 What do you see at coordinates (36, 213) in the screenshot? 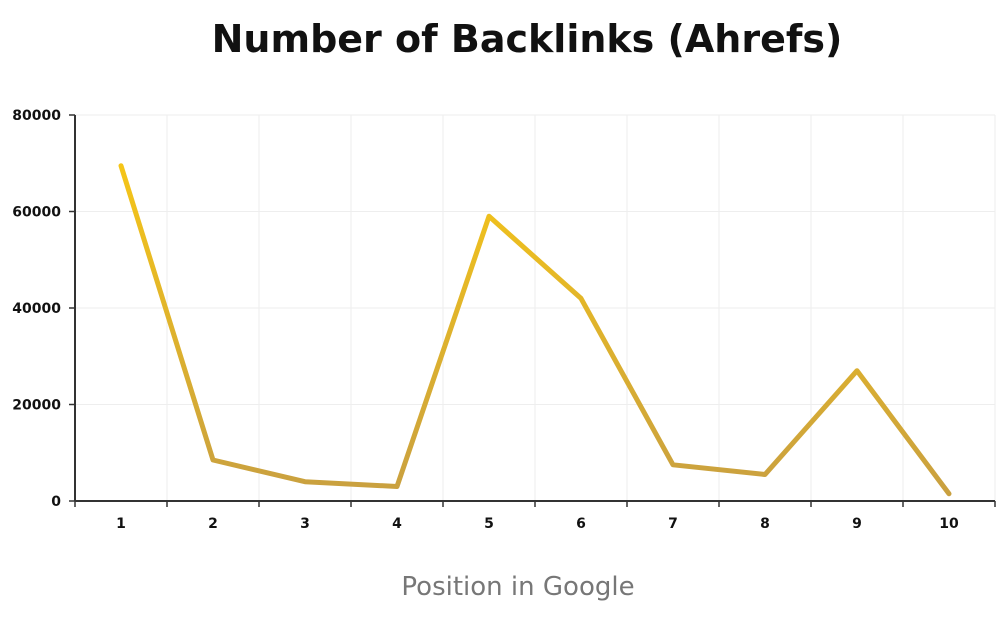
I see `y-tick-label: 60000` at bounding box center [36, 213].